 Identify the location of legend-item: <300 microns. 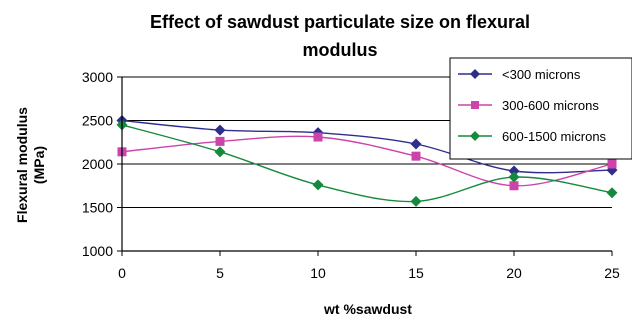
(519, 74).